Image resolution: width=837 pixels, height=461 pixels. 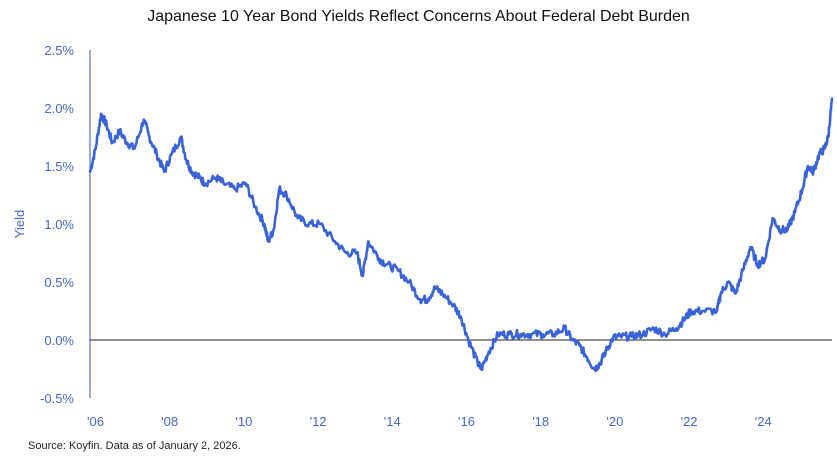 What do you see at coordinates (318, 421) in the screenshot?
I see `x-tick-label: '12` at bounding box center [318, 421].